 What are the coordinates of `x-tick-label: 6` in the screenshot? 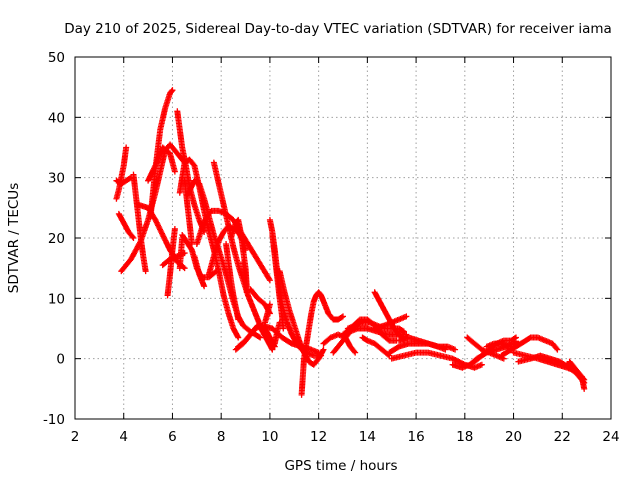 It's located at (172, 437).